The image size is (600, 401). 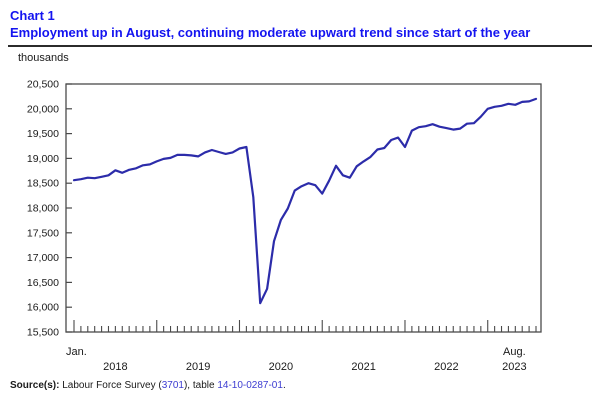 What do you see at coordinates (115, 367) in the screenshot?
I see `x-year-label: 2018` at bounding box center [115, 367].